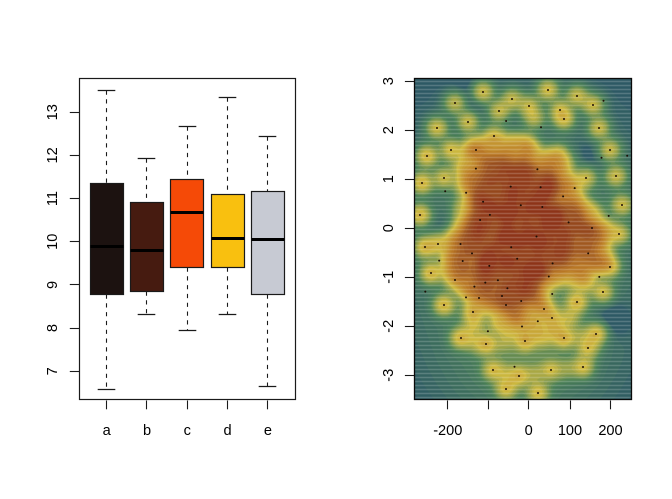 Image resolution: width=672 pixels, height=499 pixels. What do you see at coordinates (53, 371) in the screenshot?
I see `svg-text: 7` at bounding box center [53, 371].